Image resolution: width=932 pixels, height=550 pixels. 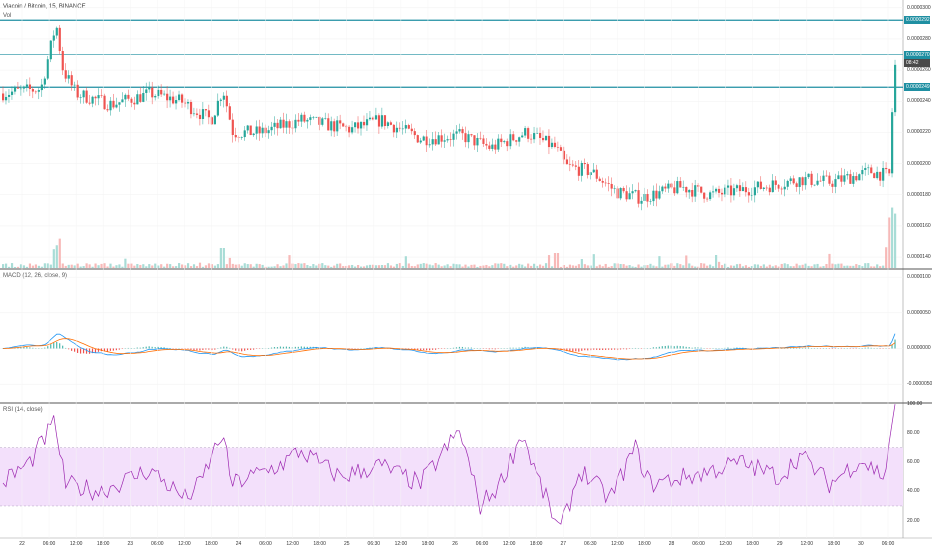 What do you see at coordinates (913, 520) in the screenshot?
I see `rsi-tick-label: 20.00` at bounding box center [913, 520].